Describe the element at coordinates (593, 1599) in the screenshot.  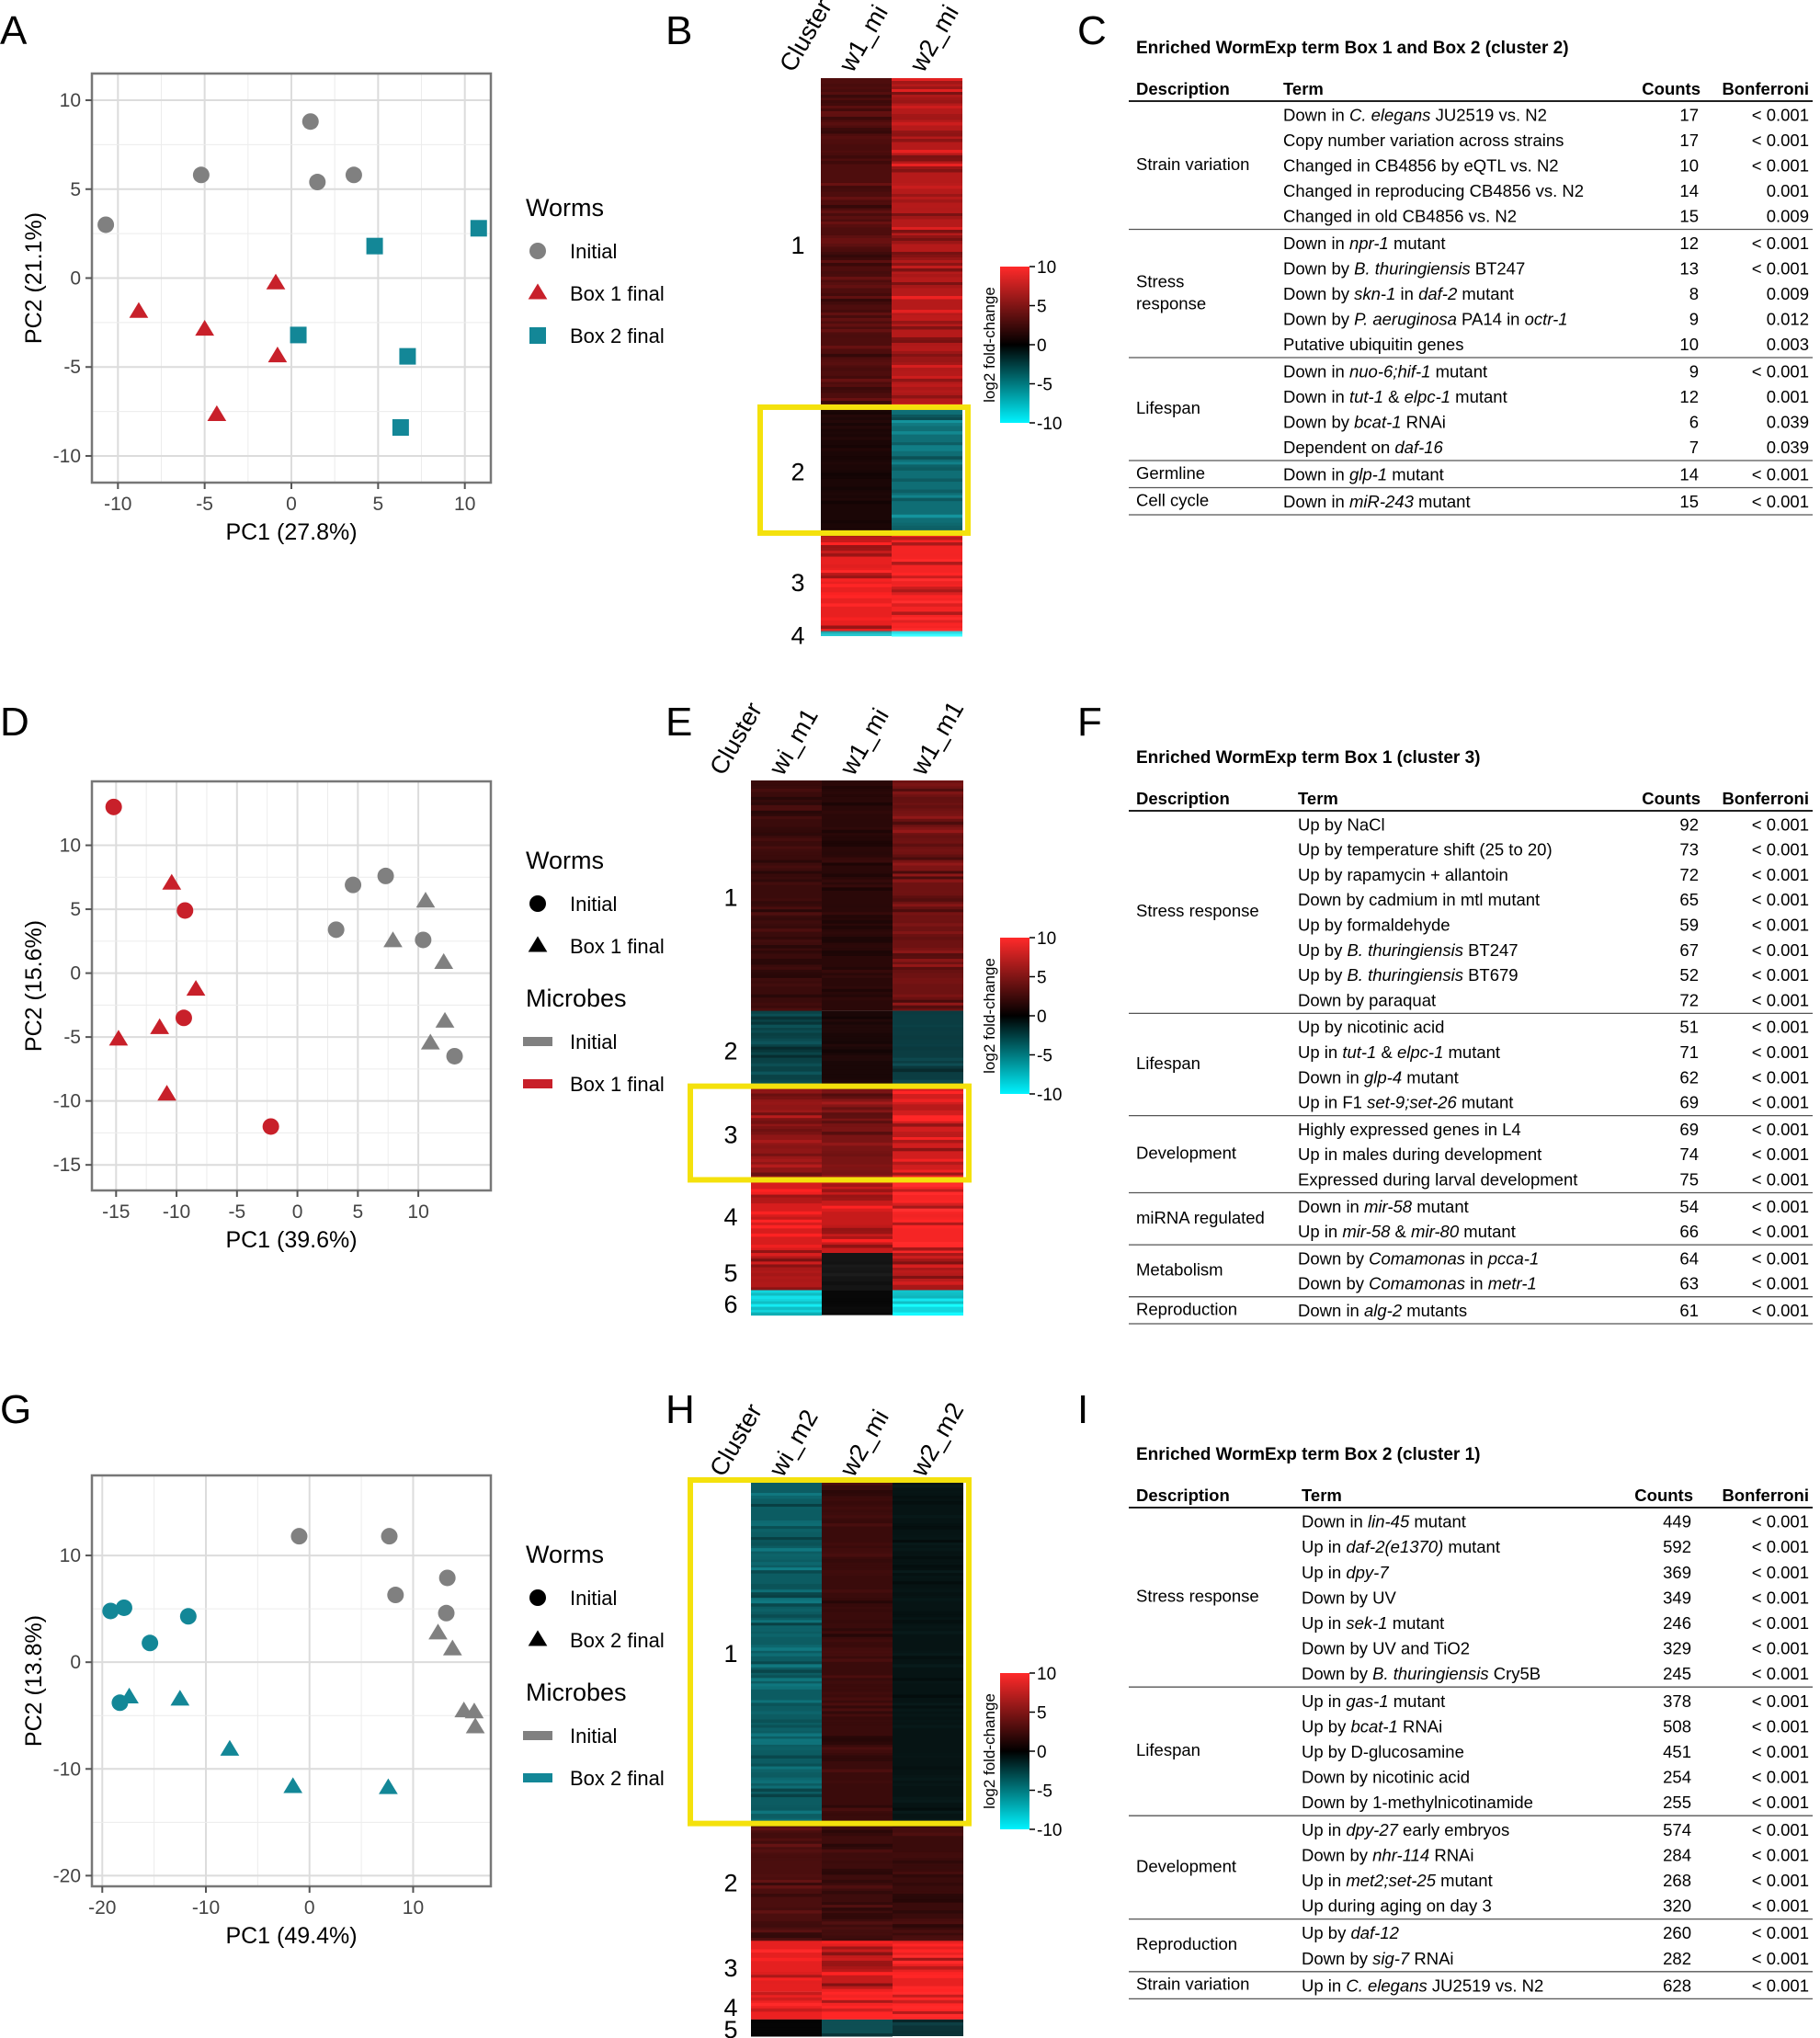
I see `legend-label: Initial` at that location.